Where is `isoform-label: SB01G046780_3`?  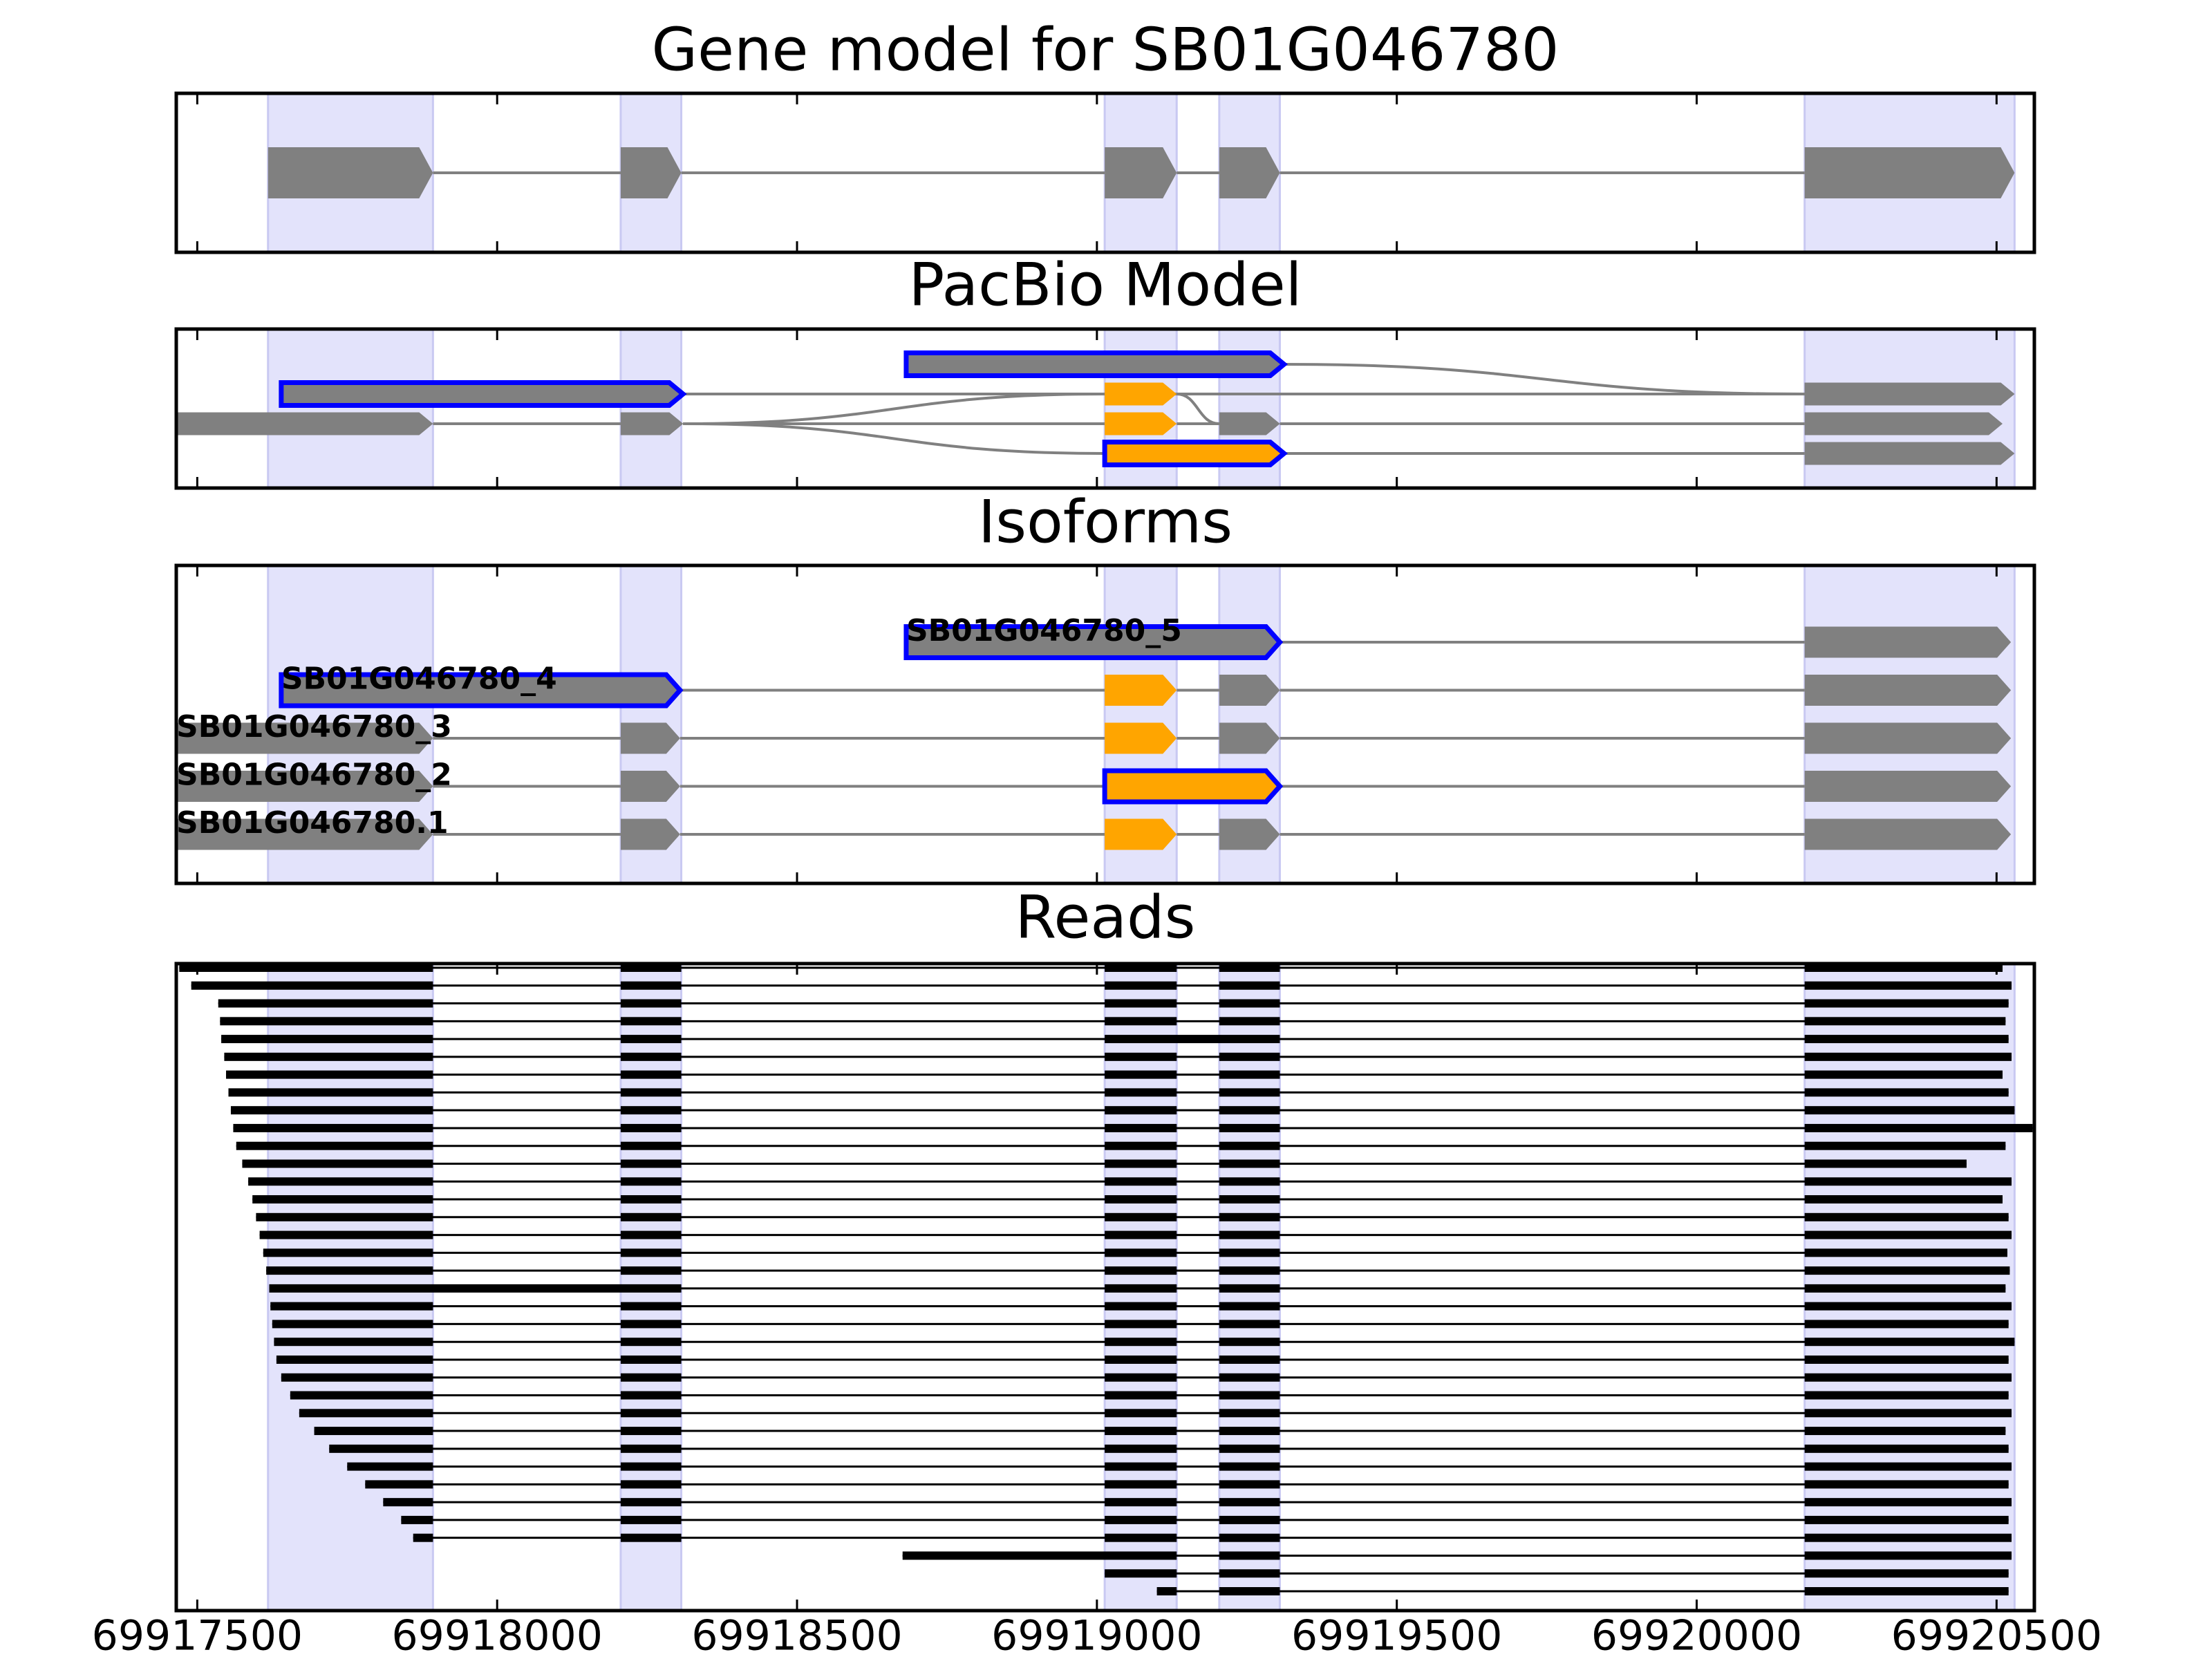 isoform-label: SB01G046780_3 is located at coordinates (314, 726).